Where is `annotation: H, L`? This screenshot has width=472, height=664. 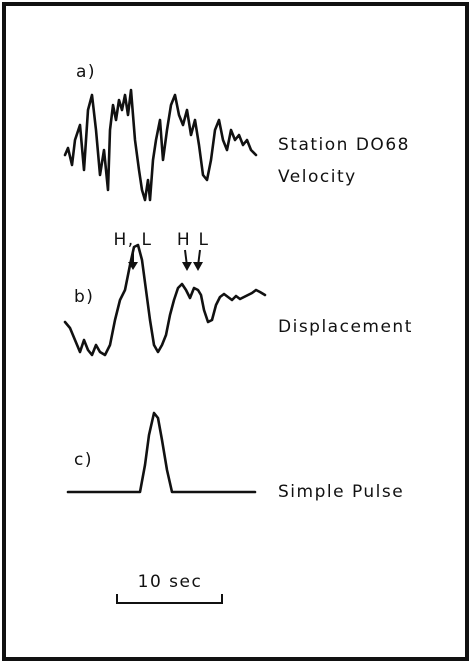
annotation: H, L is located at coordinates (132, 240).